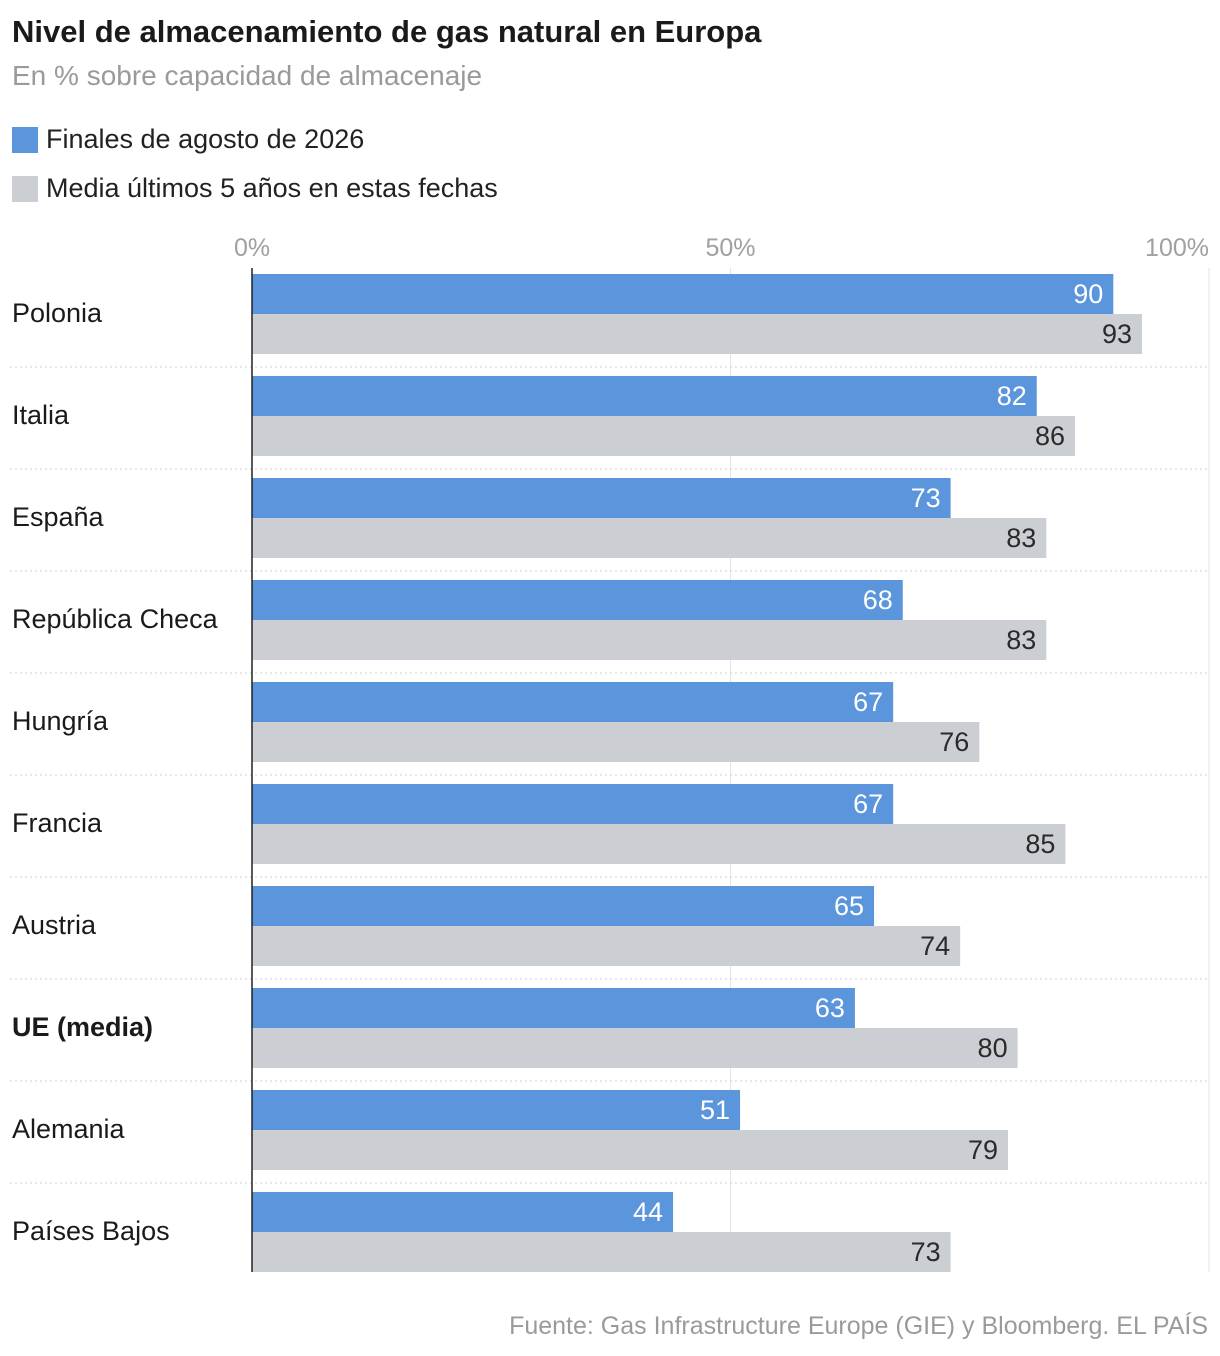 The height and width of the screenshot is (1356, 1220). What do you see at coordinates (954, 742) in the screenshot?
I see `data-label-average: 76` at bounding box center [954, 742].